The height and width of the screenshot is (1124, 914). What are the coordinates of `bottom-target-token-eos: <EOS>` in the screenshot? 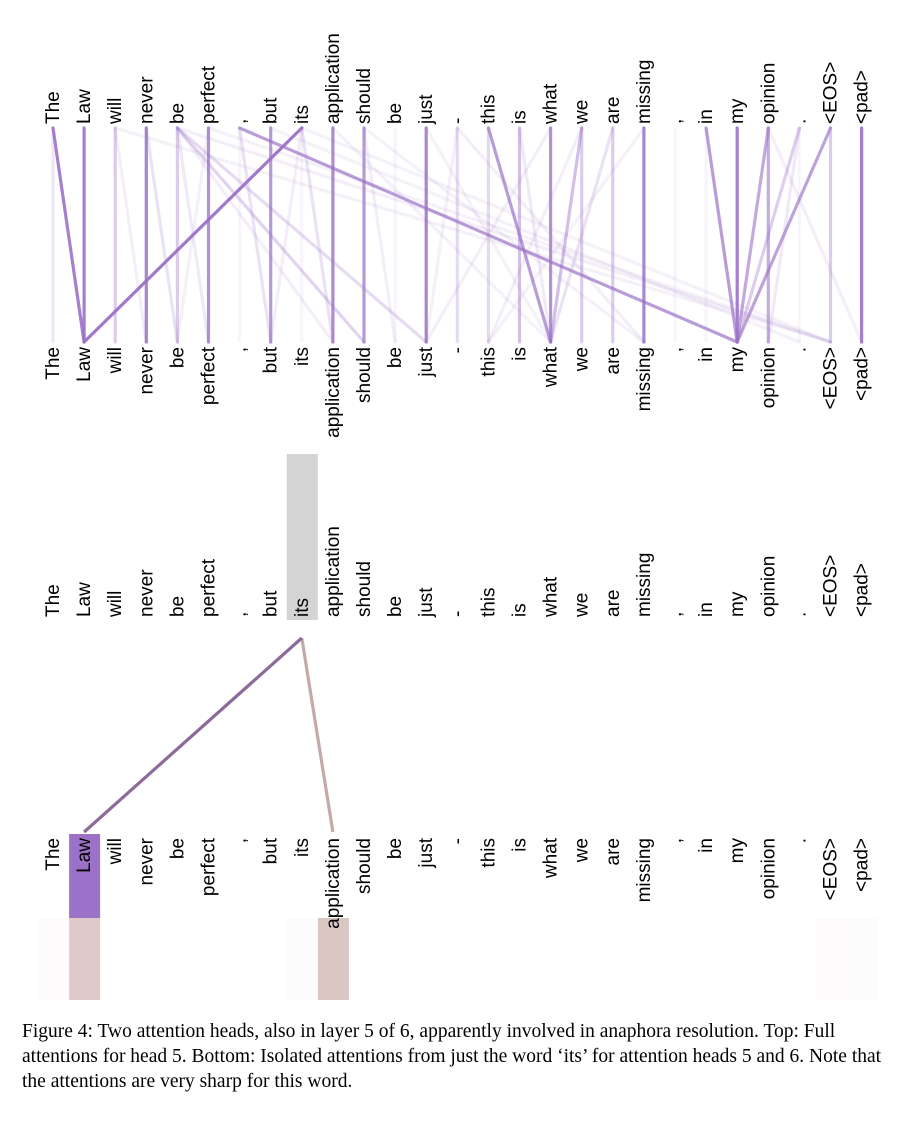 It's located at (831, 869).